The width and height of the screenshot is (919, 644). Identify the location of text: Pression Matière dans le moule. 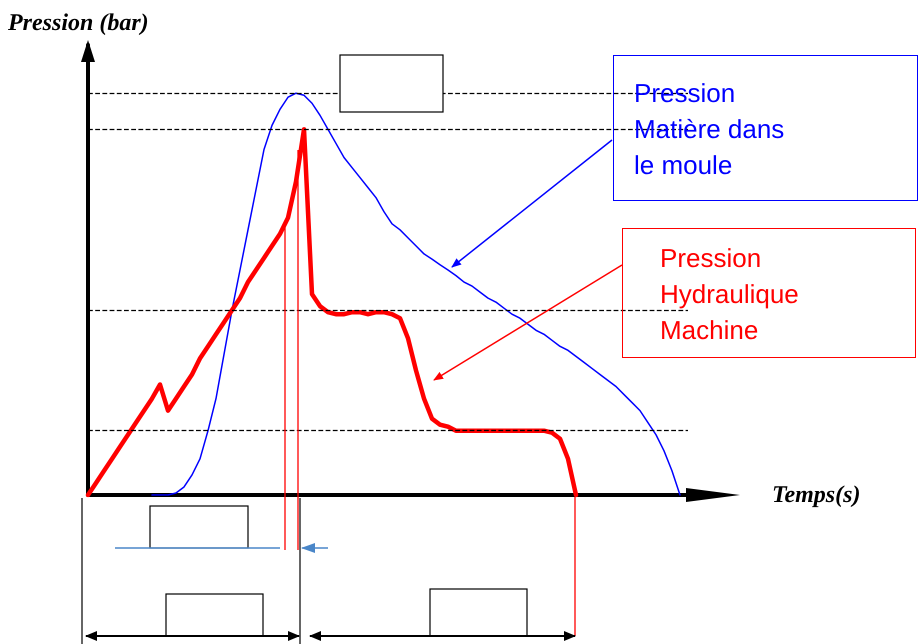
(710, 129).